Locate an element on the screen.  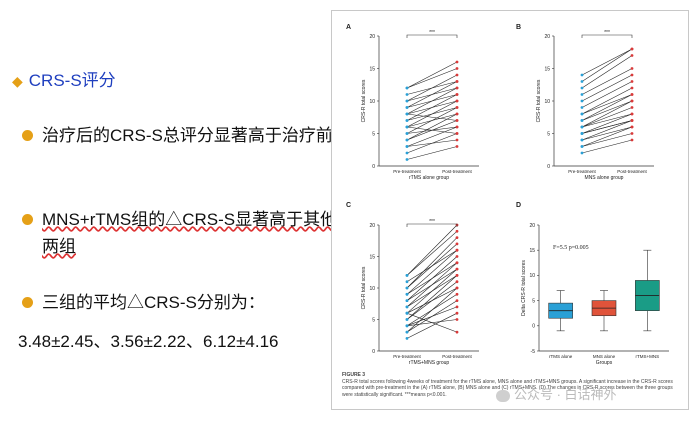
panel-a-label: A is located at coordinates (348, 27).